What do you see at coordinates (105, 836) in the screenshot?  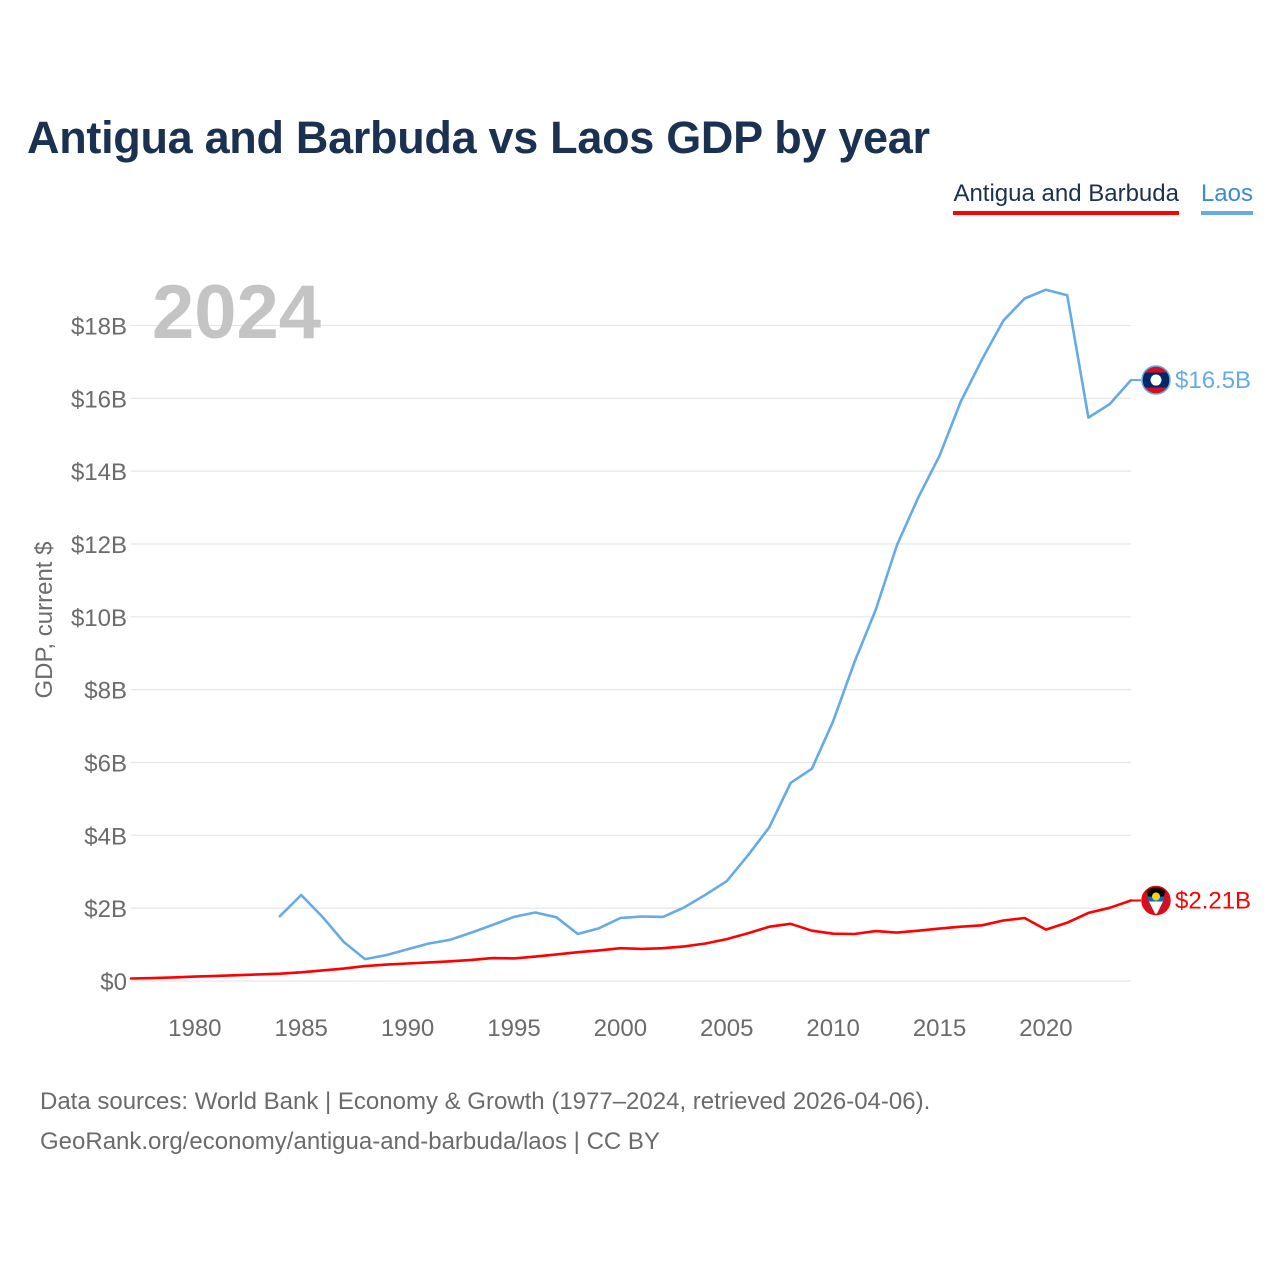 I see `y-tick-label: $4B` at bounding box center [105, 836].